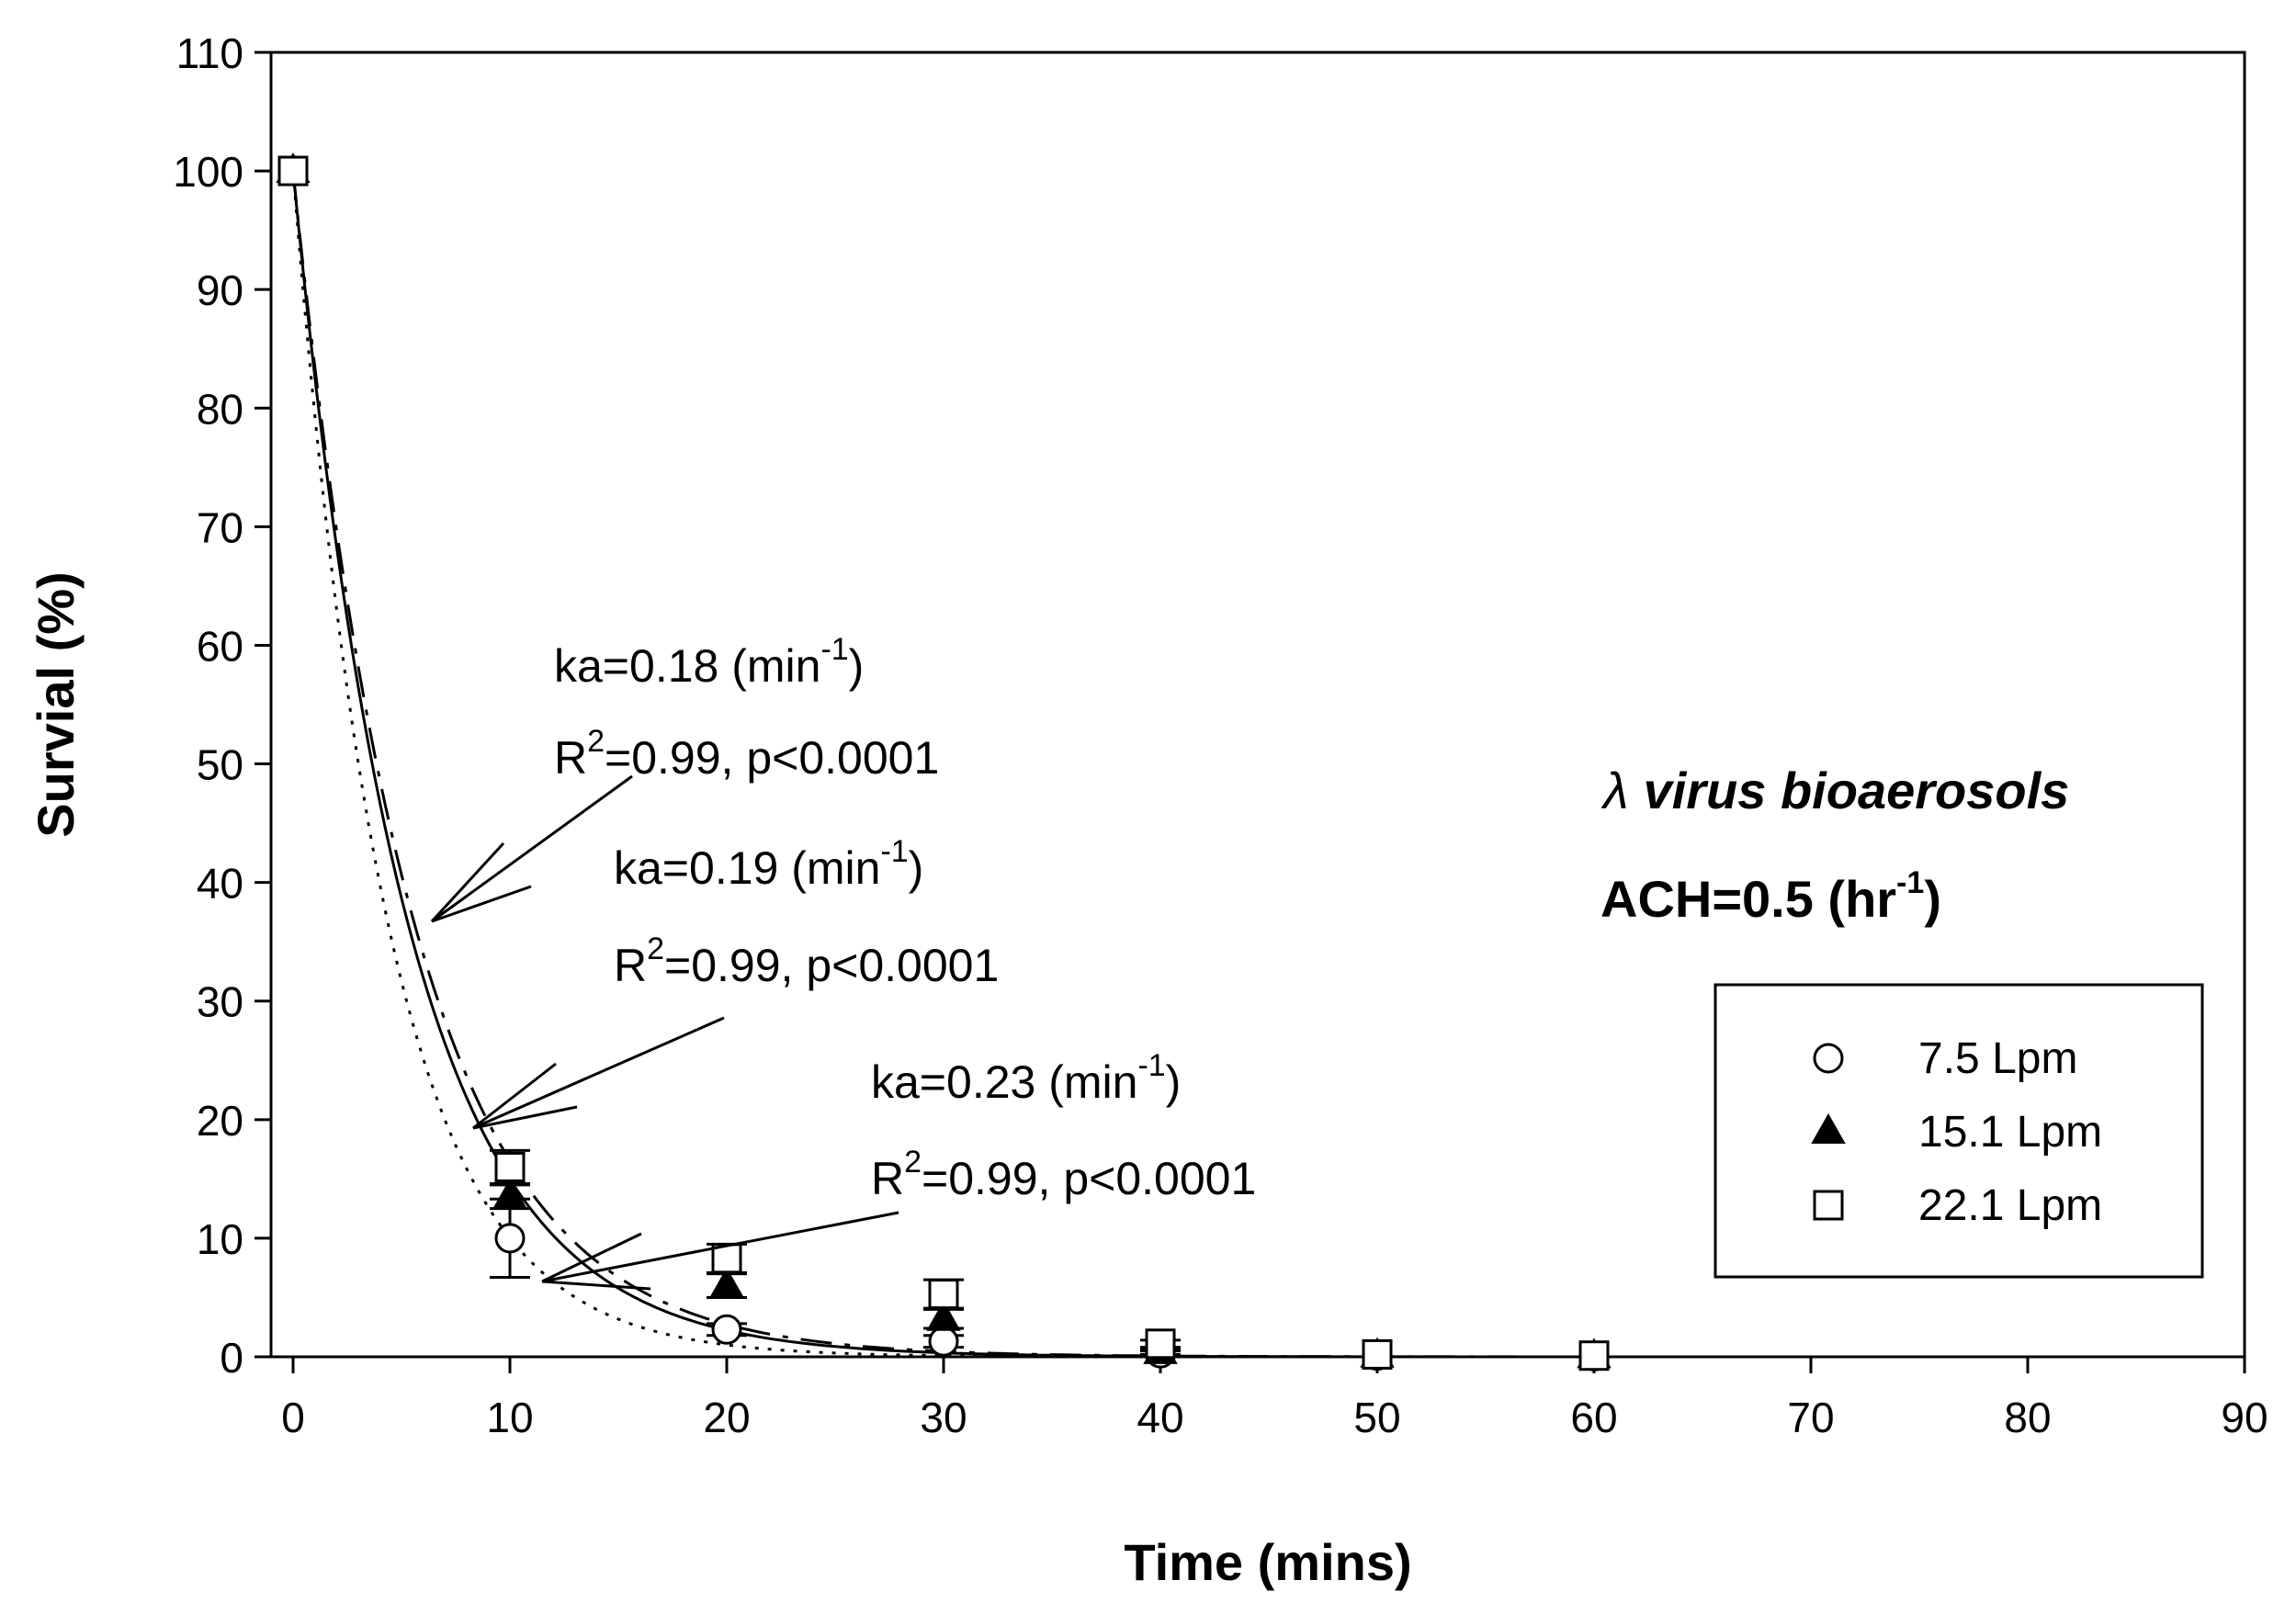 The image size is (2296, 1603). I want to click on annotation-2-line1-prefix: ka=0.19 (min, so click(747, 868).